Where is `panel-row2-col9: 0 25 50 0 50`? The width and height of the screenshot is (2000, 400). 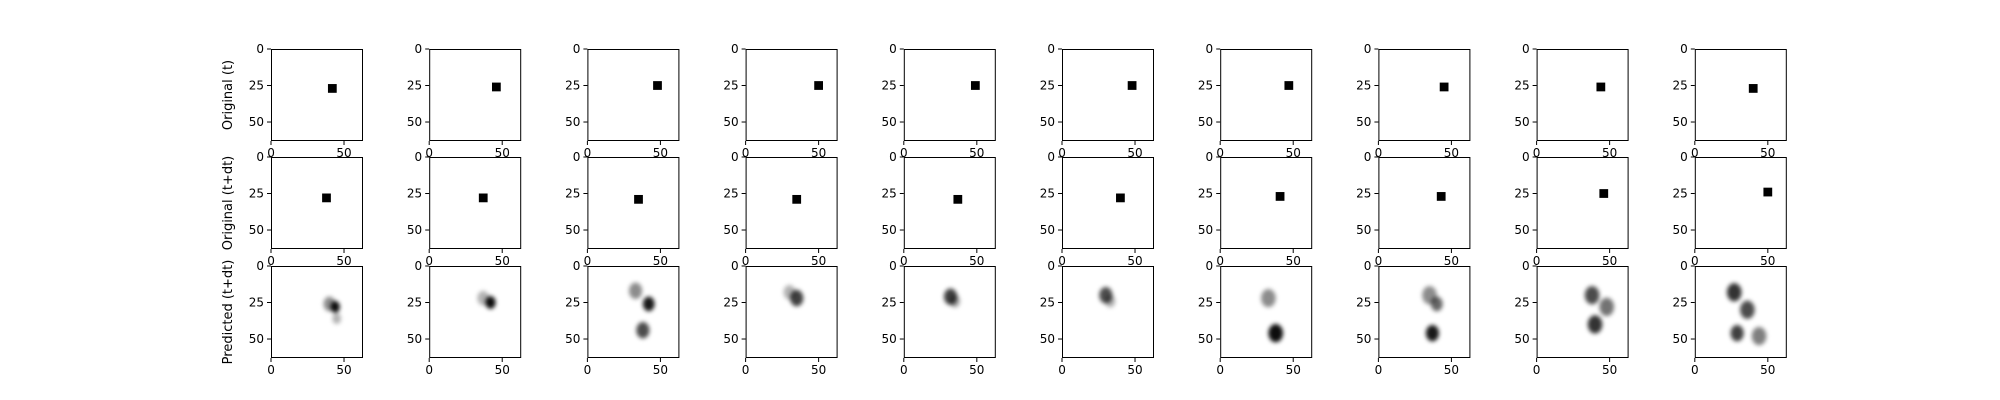
panel-row2-col9: 0 25 50 0 50 is located at coordinates (1571, 209).